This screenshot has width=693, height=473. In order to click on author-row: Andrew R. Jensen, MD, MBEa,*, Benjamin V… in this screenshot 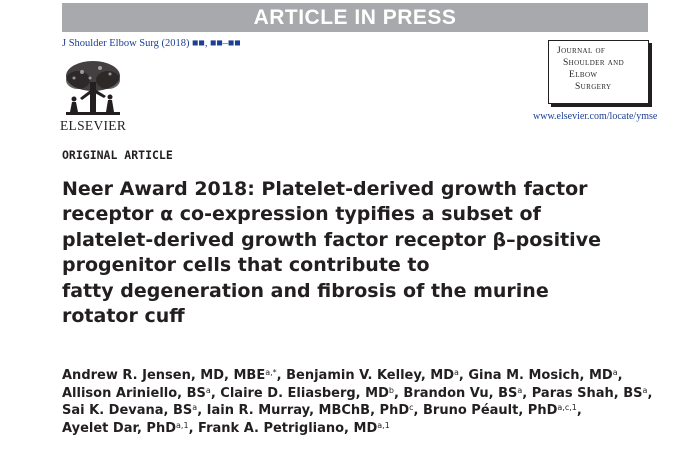, I will do `click(372, 376)`.